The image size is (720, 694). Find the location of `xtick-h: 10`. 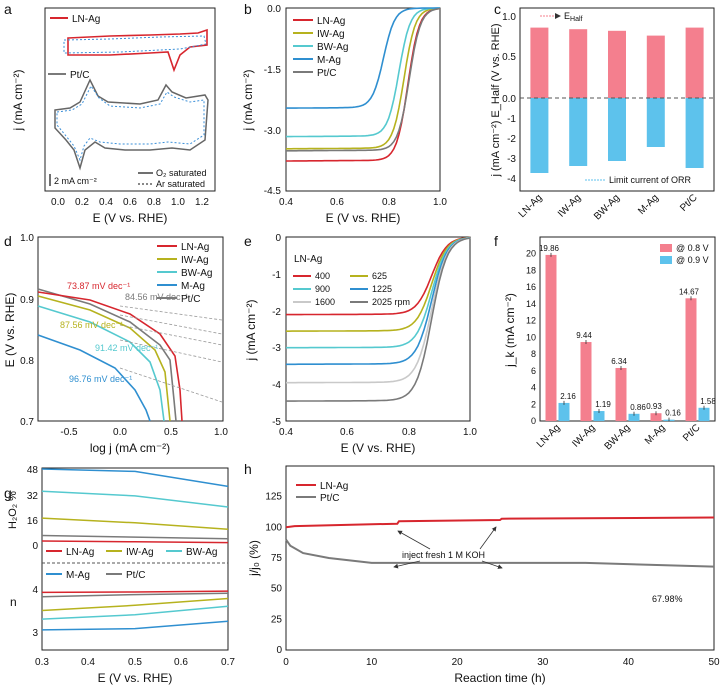

xtick-h: 10 is located at coordinates (372, 662).